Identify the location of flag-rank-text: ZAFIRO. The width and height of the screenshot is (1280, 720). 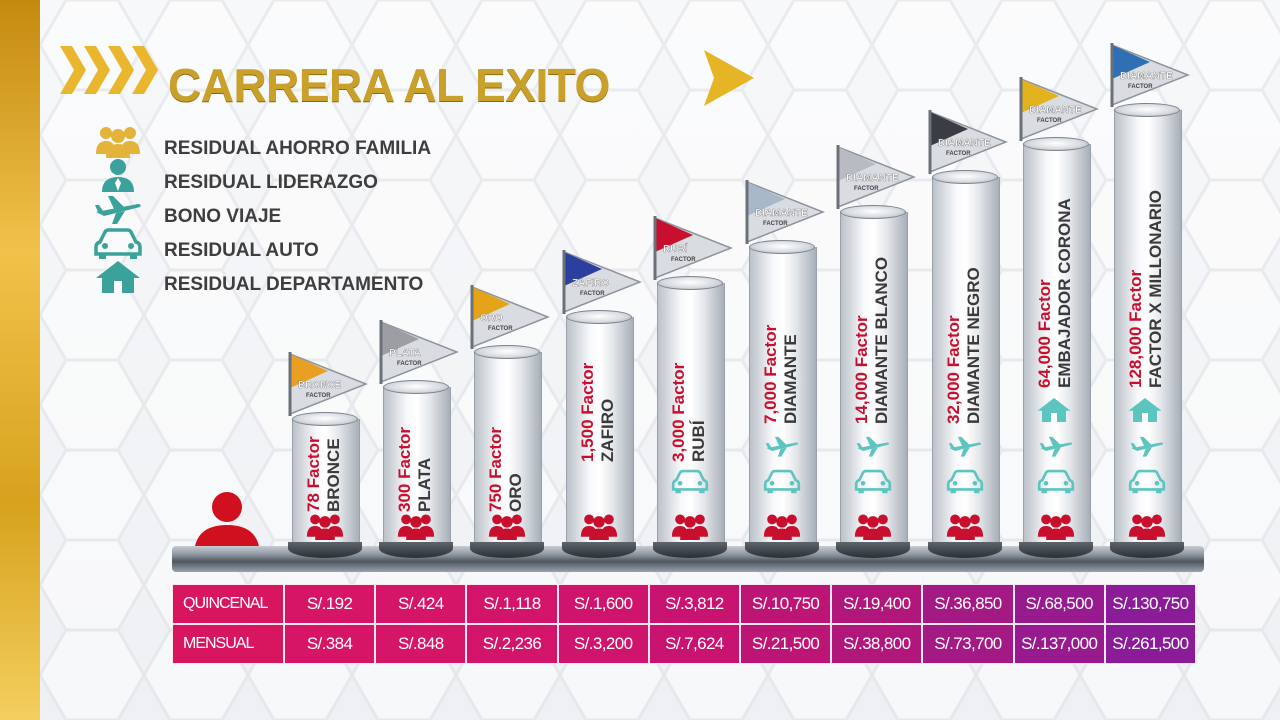
(590, 283).